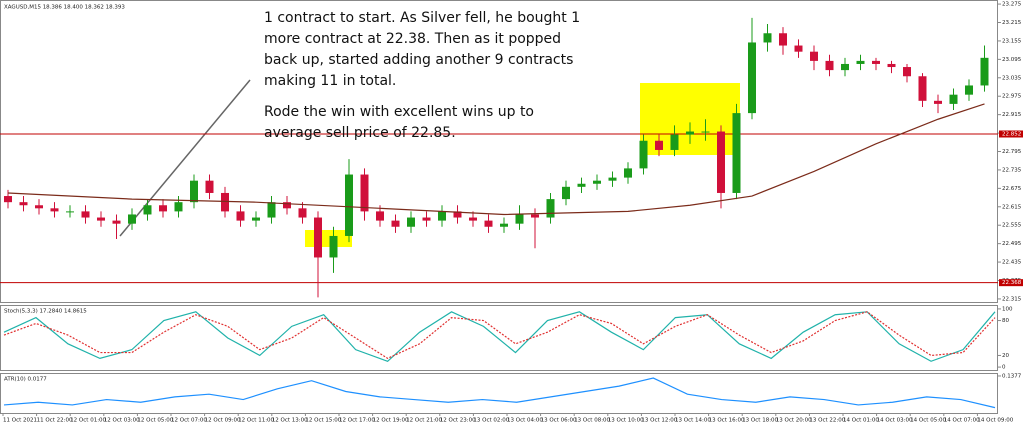 The image size is (1024, 425). I want to click on x-tick-label: 12 Oct 07:00, so click(189, 421).